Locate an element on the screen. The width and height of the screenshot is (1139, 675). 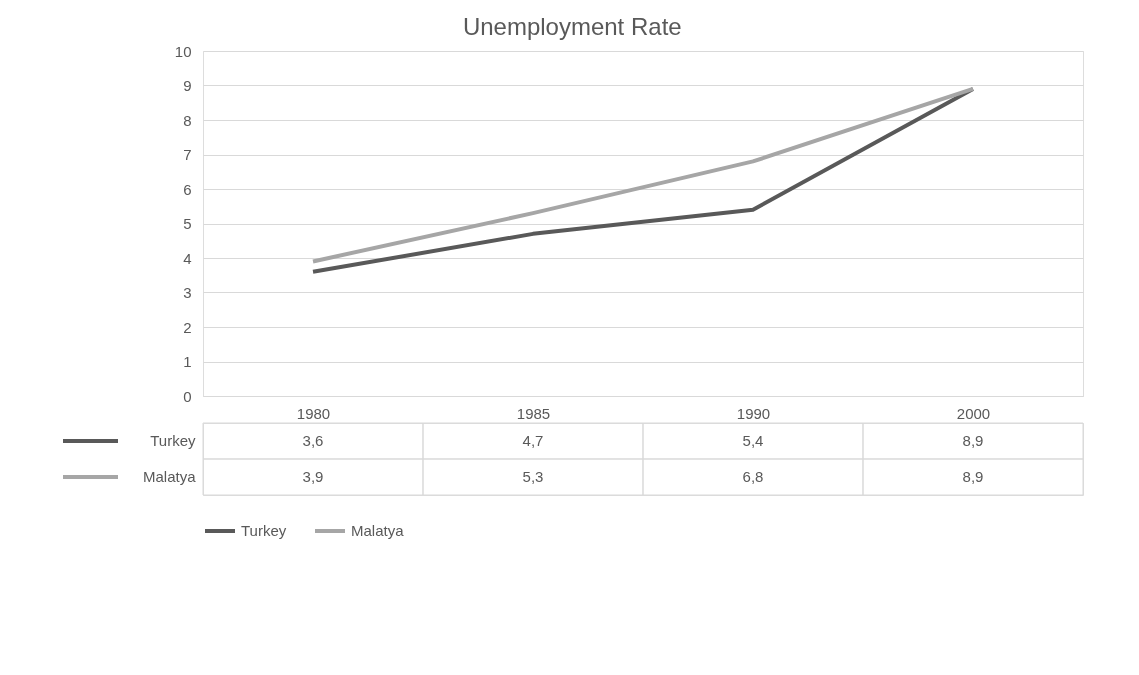
legend-label: Turkey is located at coordinates (173, 440).